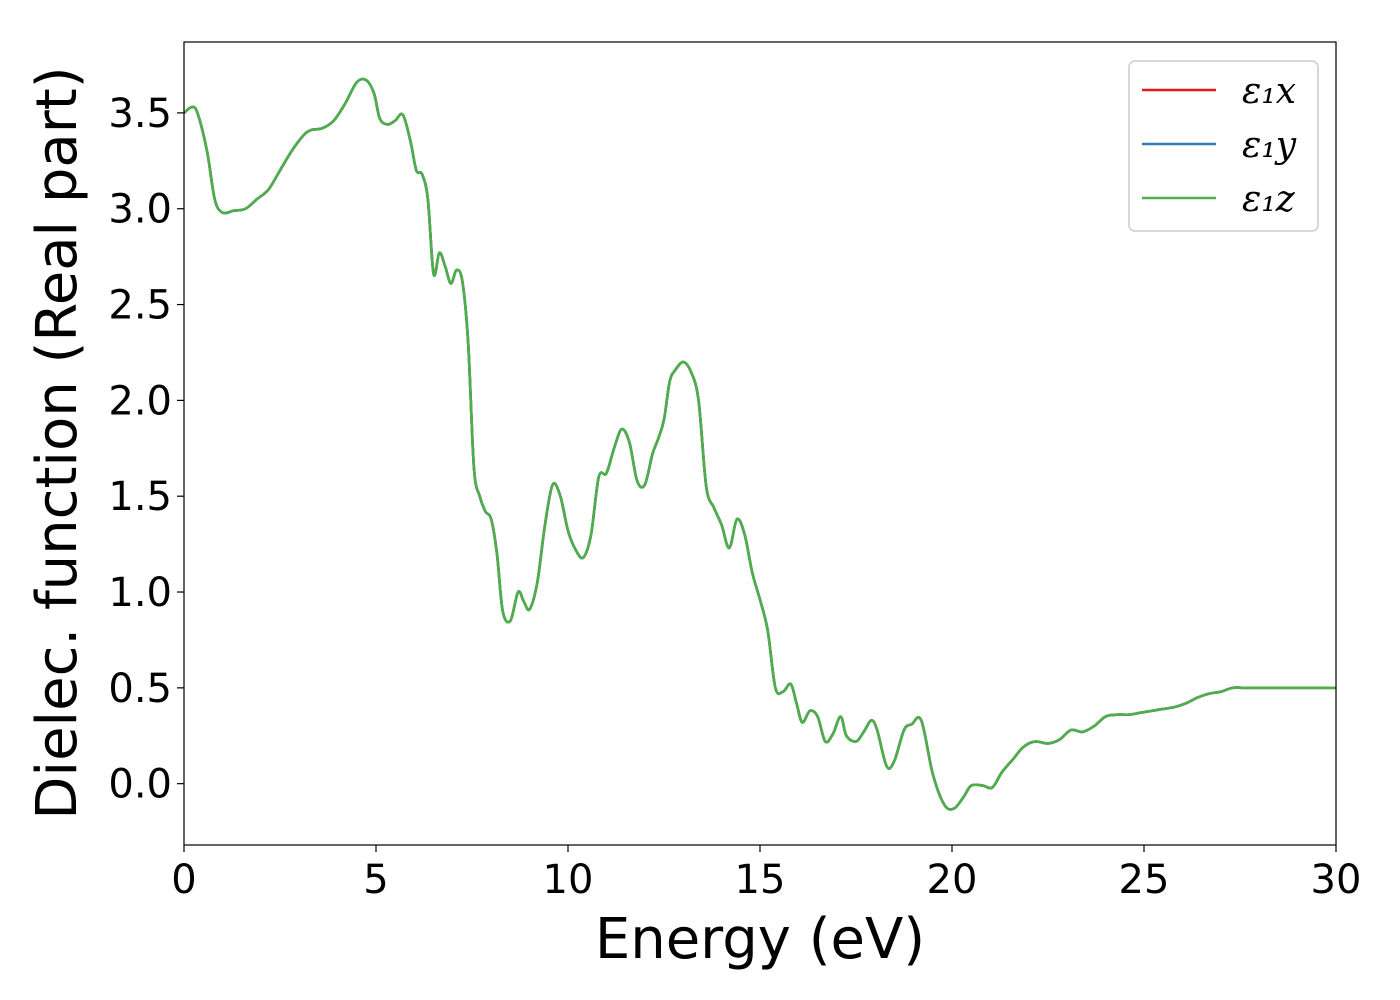 This screenshot has height=1000, width=1400. I want to click on x-axis-ticks: 0 5 10 15 20 25 30, so click(766, 874).